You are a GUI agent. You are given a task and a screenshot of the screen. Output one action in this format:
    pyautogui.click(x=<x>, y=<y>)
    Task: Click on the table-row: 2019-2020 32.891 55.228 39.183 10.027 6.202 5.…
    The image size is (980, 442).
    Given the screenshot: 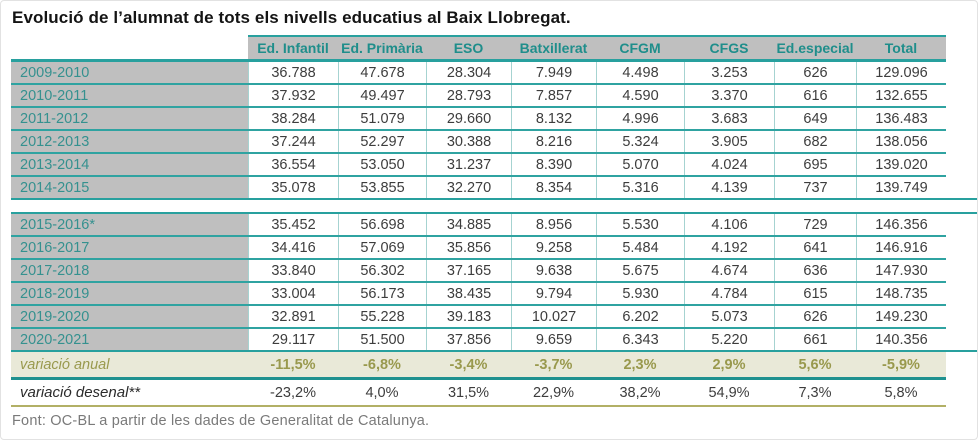 What is the action you would take?
    pyautogui.click(x=478, y=317)
    